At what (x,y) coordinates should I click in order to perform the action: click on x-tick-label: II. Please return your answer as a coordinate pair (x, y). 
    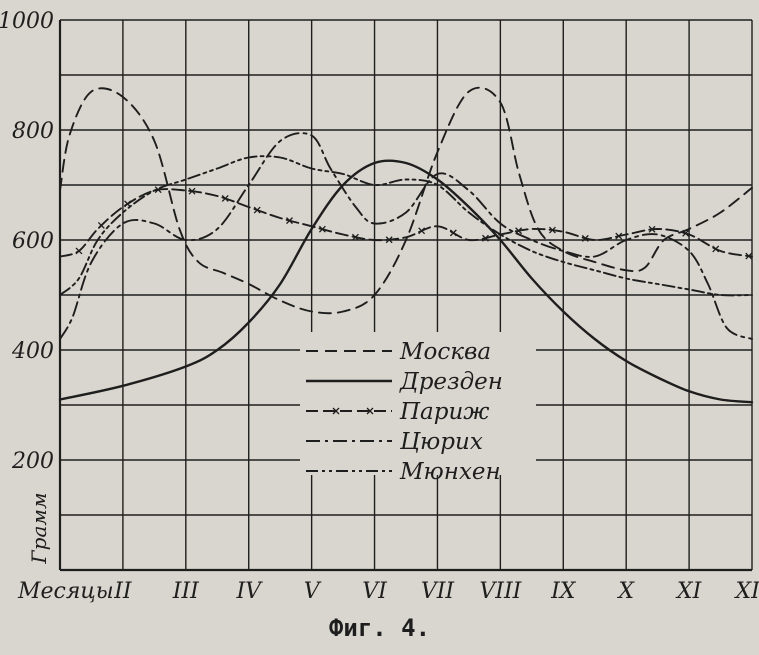
    Looking at the image, I should click on (123, 591).